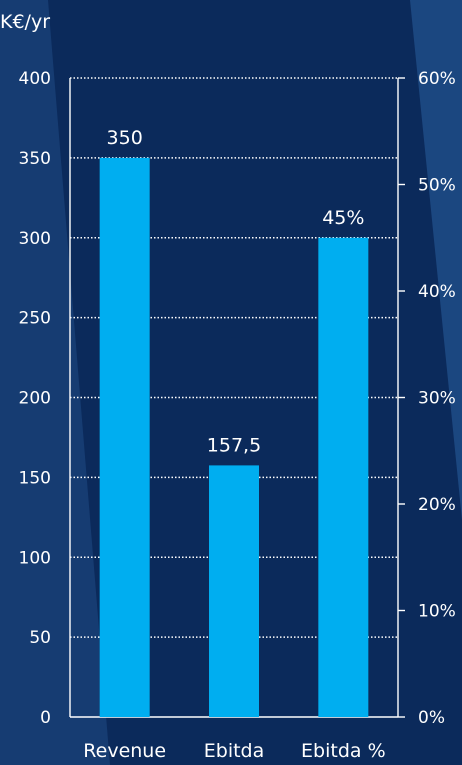 Image resolution: width=462 pixels, height=765 pixels. Describe the element at coordinates (343, 751) in the screenshot. I see `x-tick-label: Ebitda %` at that location.